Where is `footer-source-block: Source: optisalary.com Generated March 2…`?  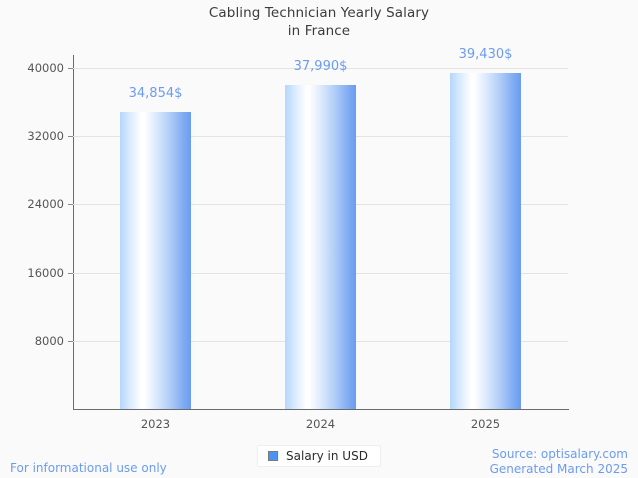
footer-source-block: Source: optisalary.com Generated March 2… is located at coordinates (559, 462).